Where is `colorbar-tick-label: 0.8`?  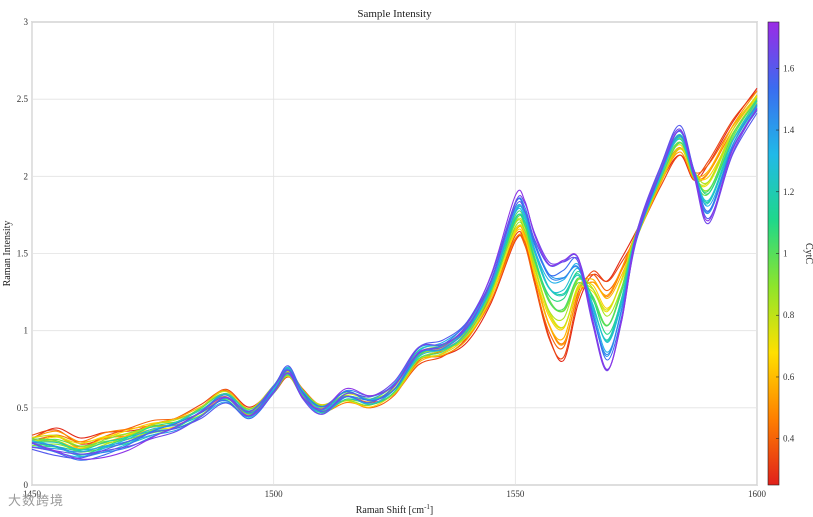
colorbar-tick-label: 0.8 is located at coordinates (789, 315).